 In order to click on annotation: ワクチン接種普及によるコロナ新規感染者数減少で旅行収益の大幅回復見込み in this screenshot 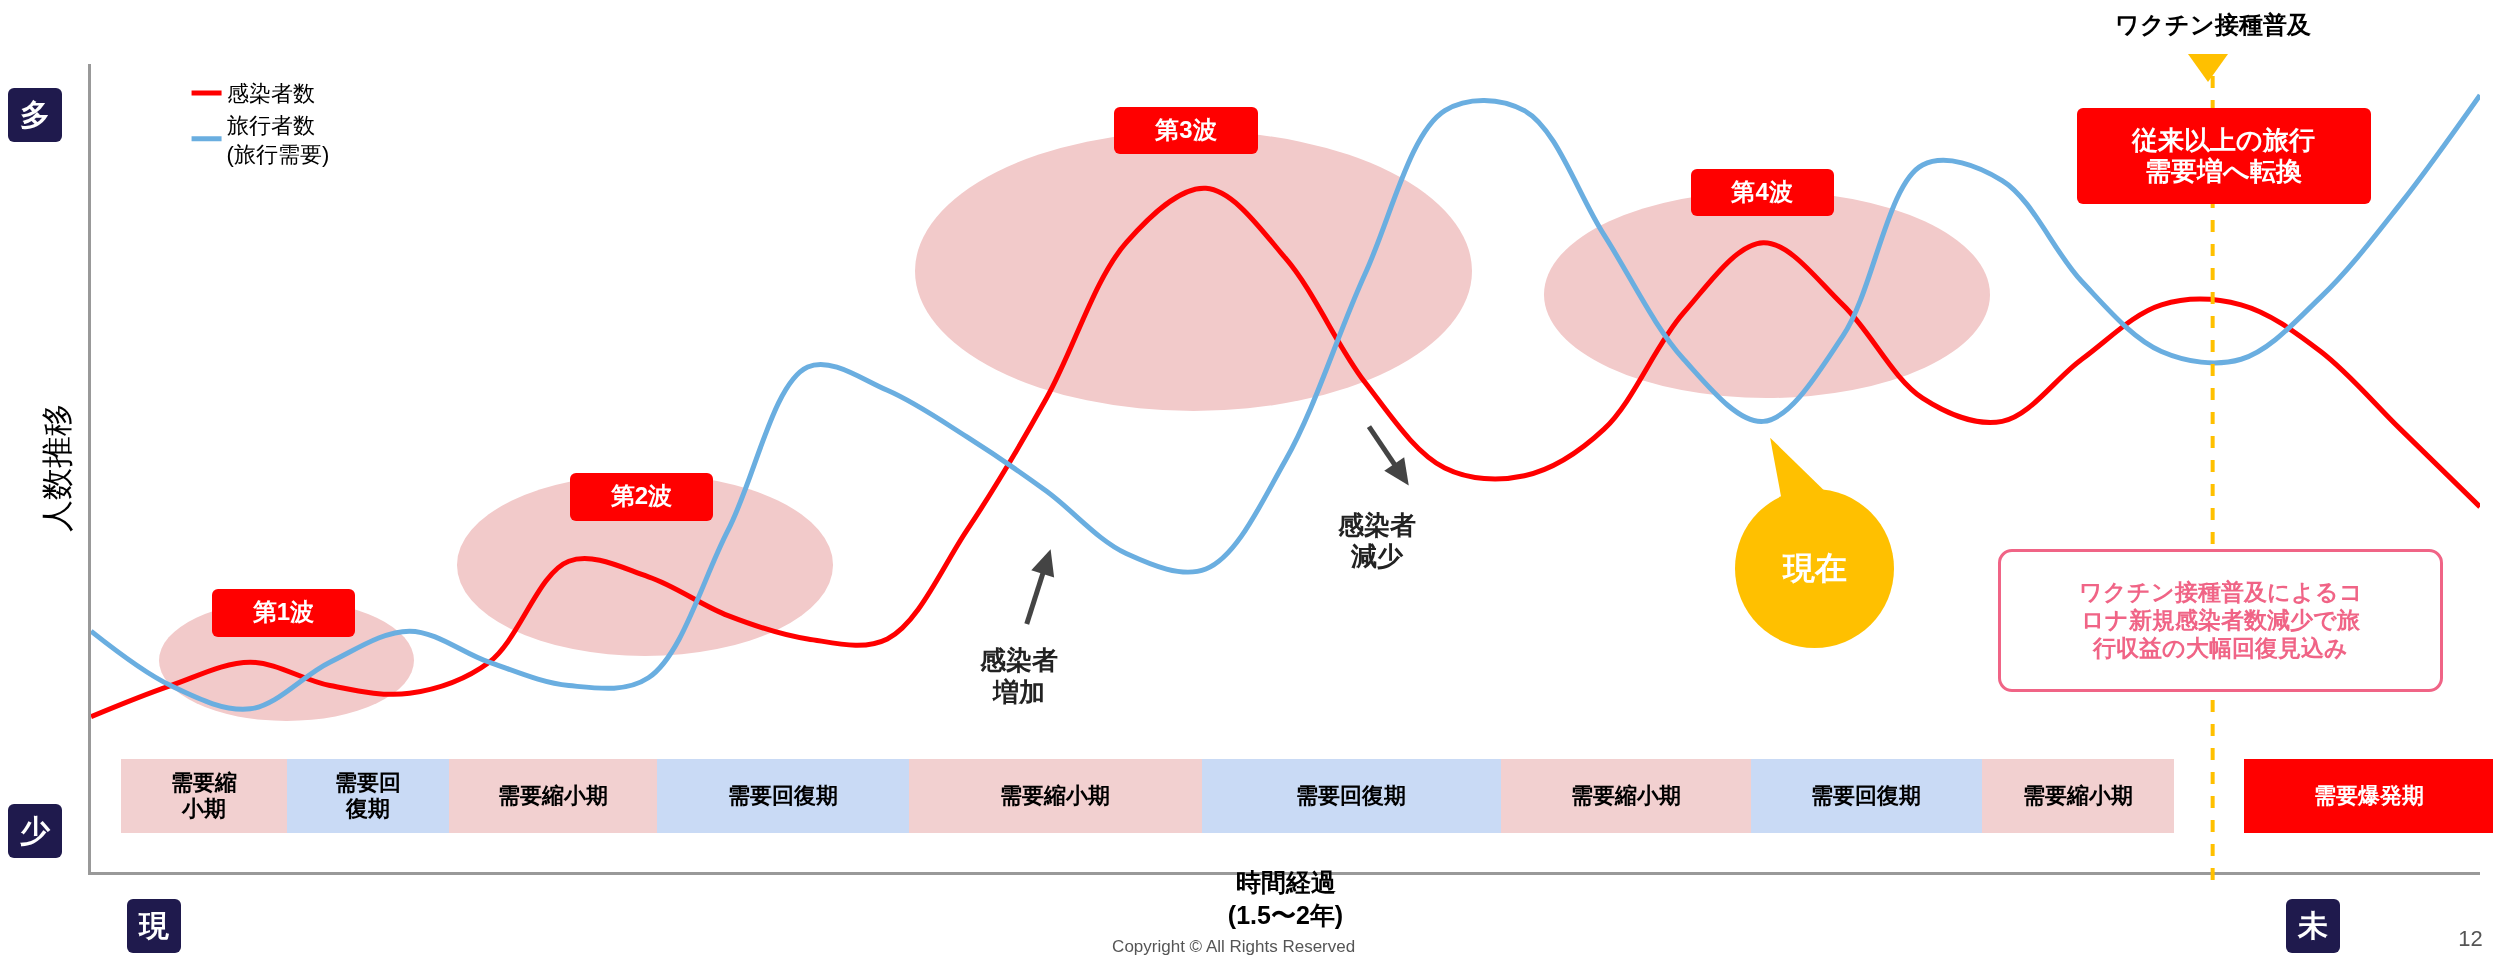, I will do `click(2220, 621)`.